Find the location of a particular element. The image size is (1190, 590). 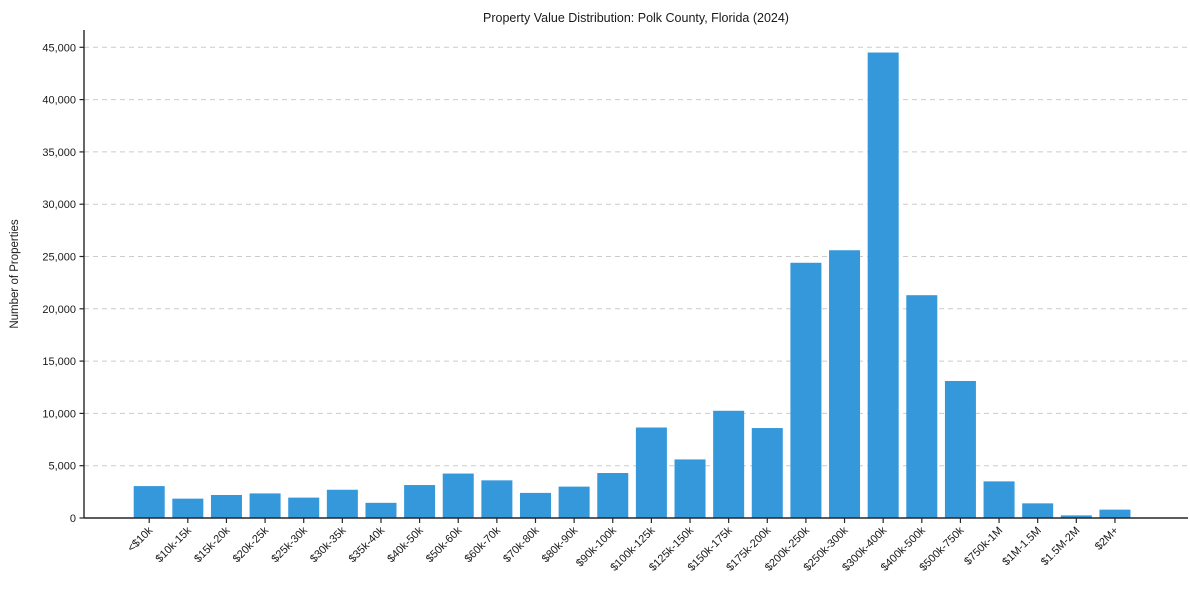

y-tick-label: 0 is located at coordinates (73, 519).